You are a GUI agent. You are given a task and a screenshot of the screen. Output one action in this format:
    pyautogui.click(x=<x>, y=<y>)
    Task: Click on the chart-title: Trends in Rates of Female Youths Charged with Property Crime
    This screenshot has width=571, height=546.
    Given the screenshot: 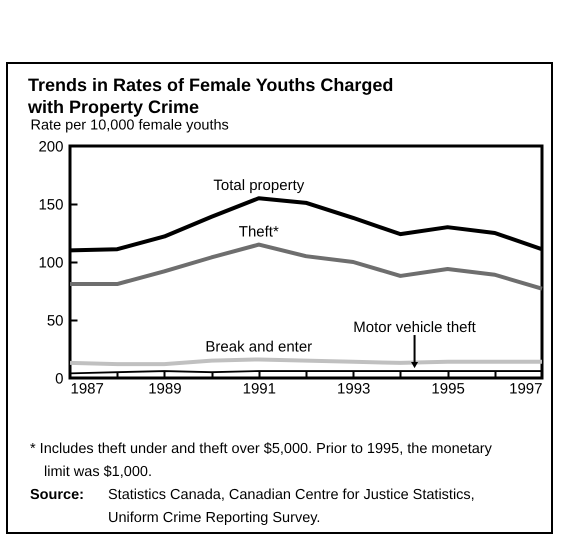 What is the action you would take?
    pyautogui.click(x=211, y=96)
    